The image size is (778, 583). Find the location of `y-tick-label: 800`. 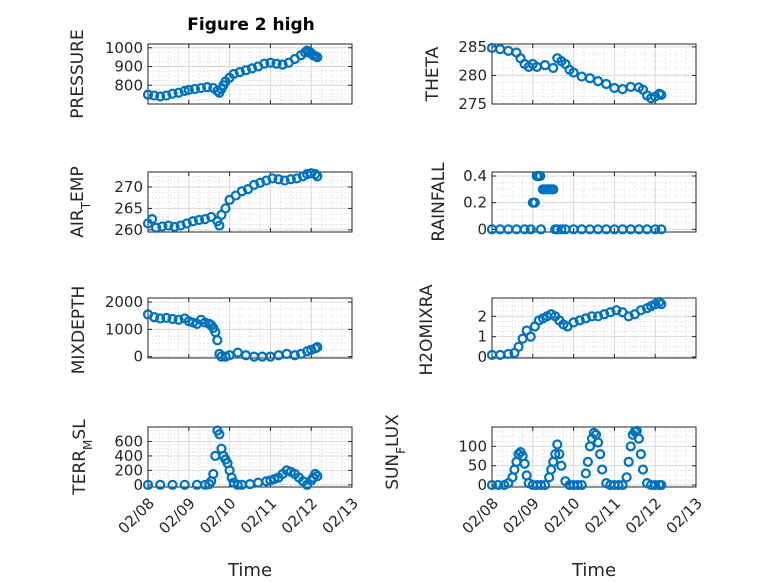

y-tick-label: 800 is located at coordinates (128, 85).